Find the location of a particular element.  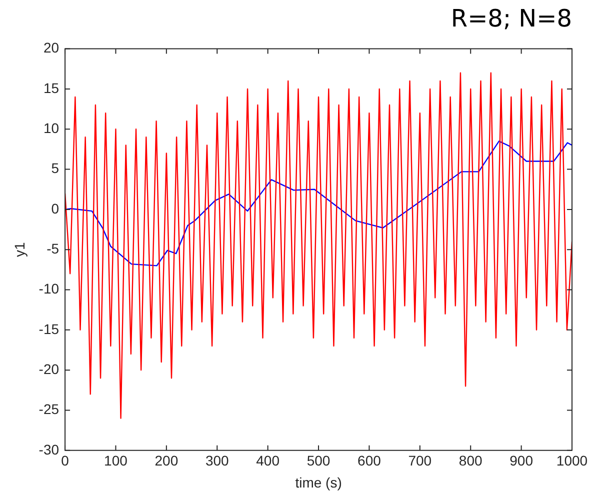

x-tick-label: 300 is located at coordinates (217, 460).